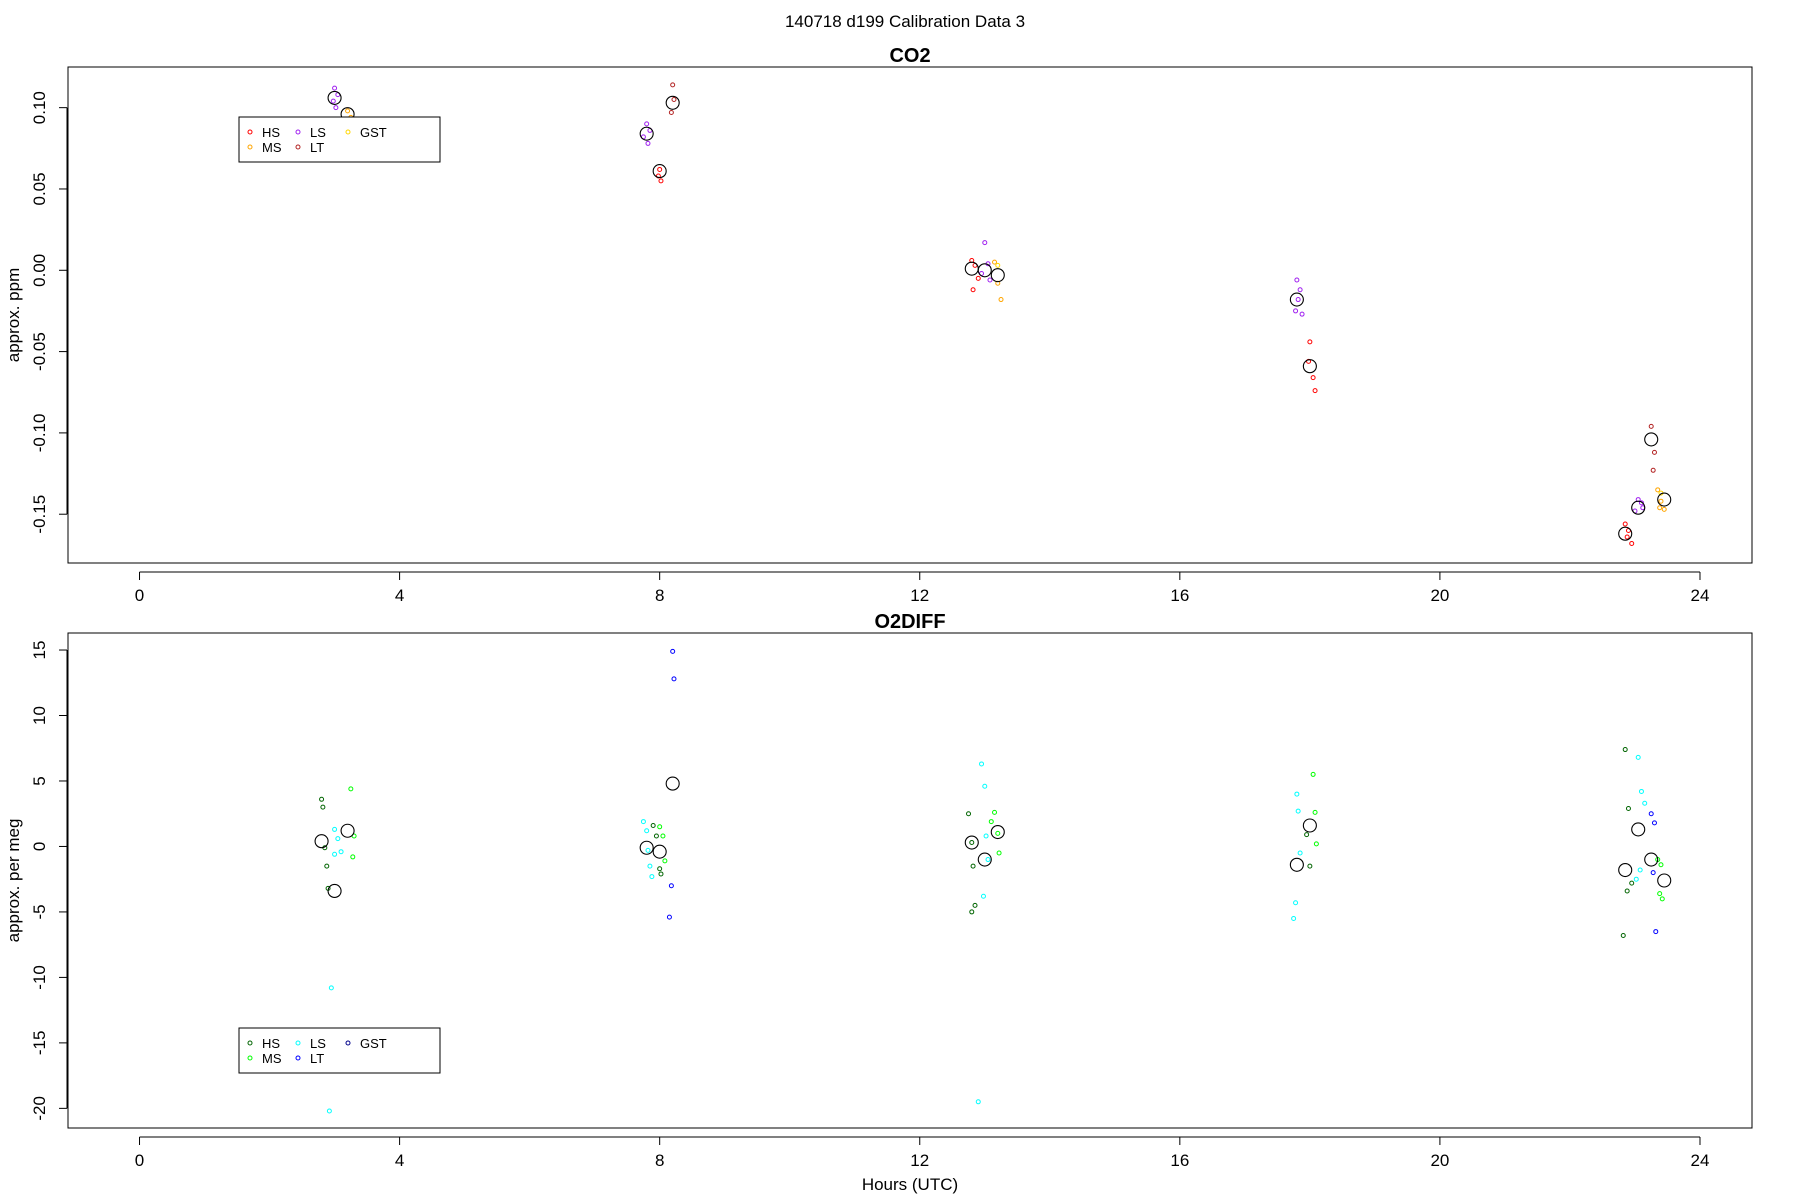  What do you see at coordinates (13, 315) in the screenshot?
I see `y-axis-label: approx. ppm` at bounding box center [13, 315].